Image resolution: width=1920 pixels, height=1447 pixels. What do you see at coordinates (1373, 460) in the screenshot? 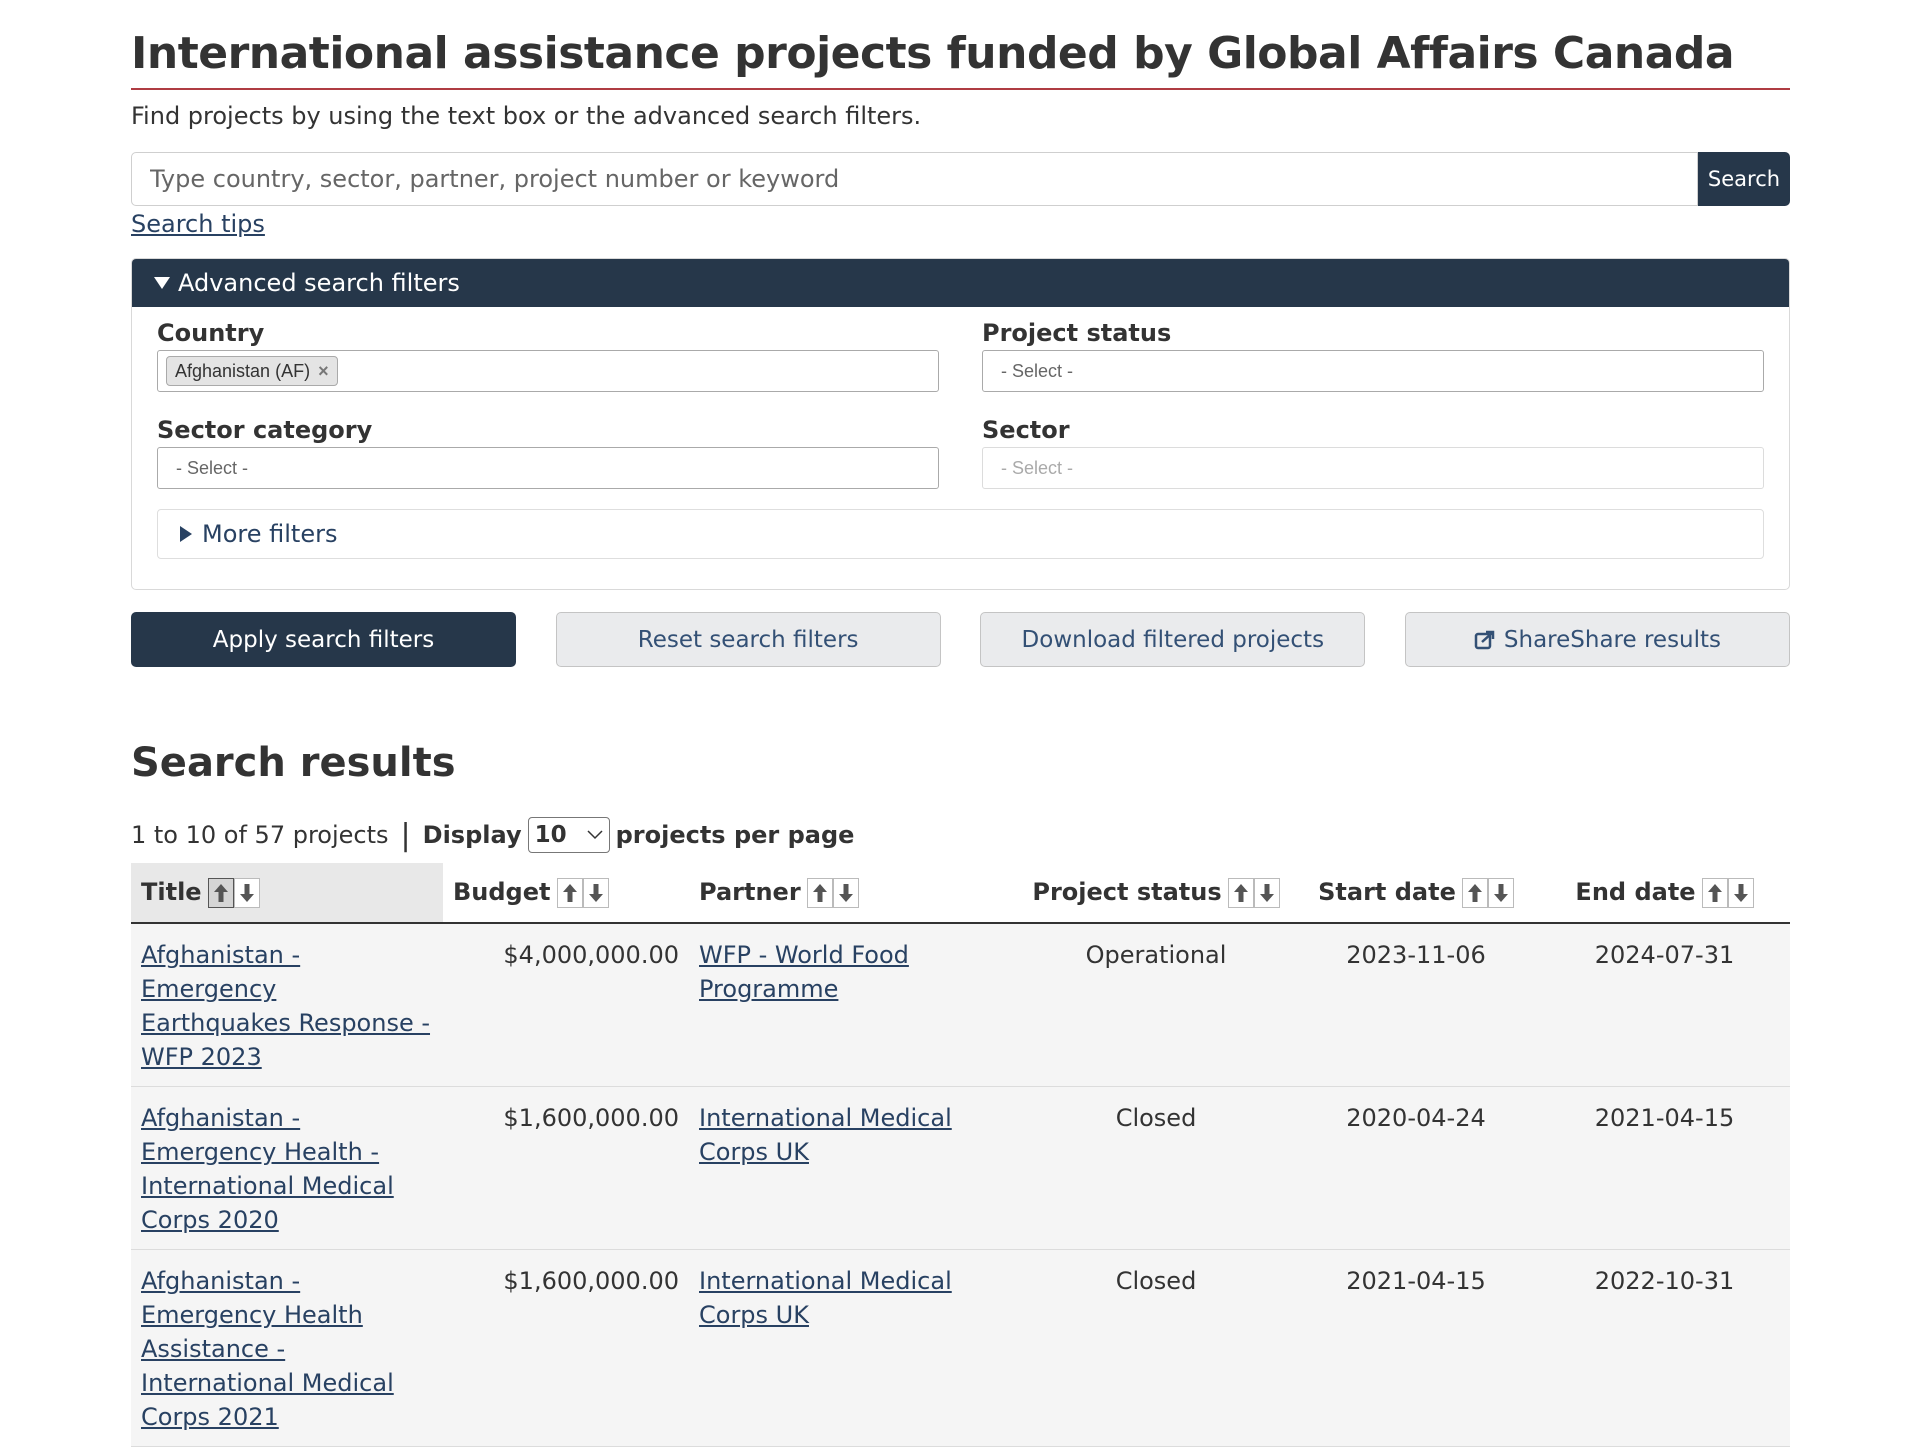
I see `sector-filter: Sector - Select -` at bounding box center [1373, 460].